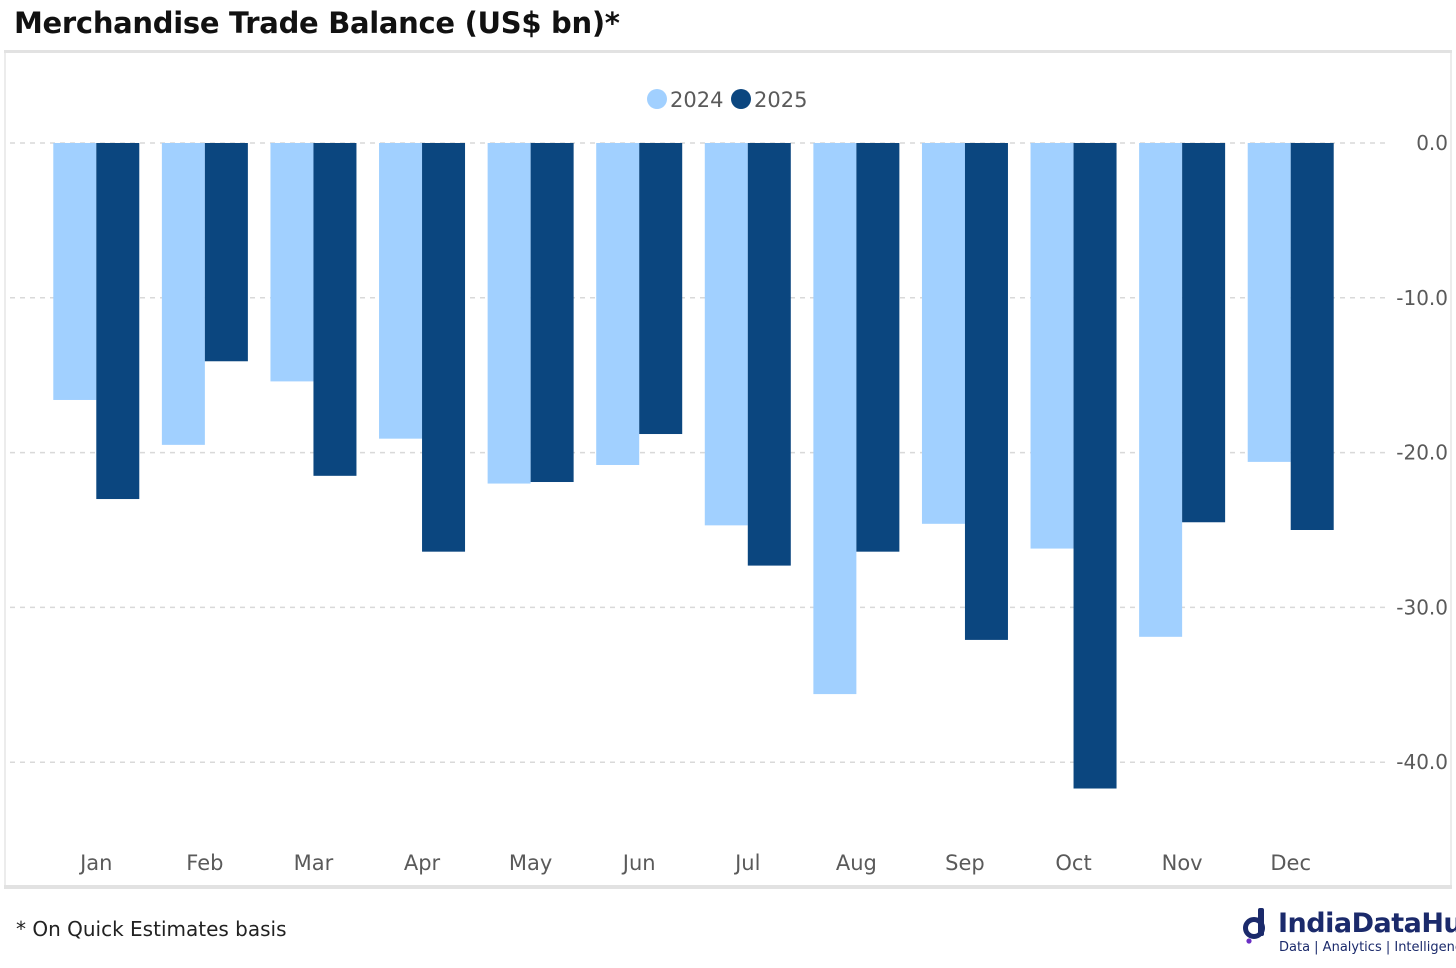 This screenshot has height=968, width=1456. What do you see at coordinates (746, 863) in the screenshot?
I see `x-tick-label: Jul` at bounding box center [746, 863].